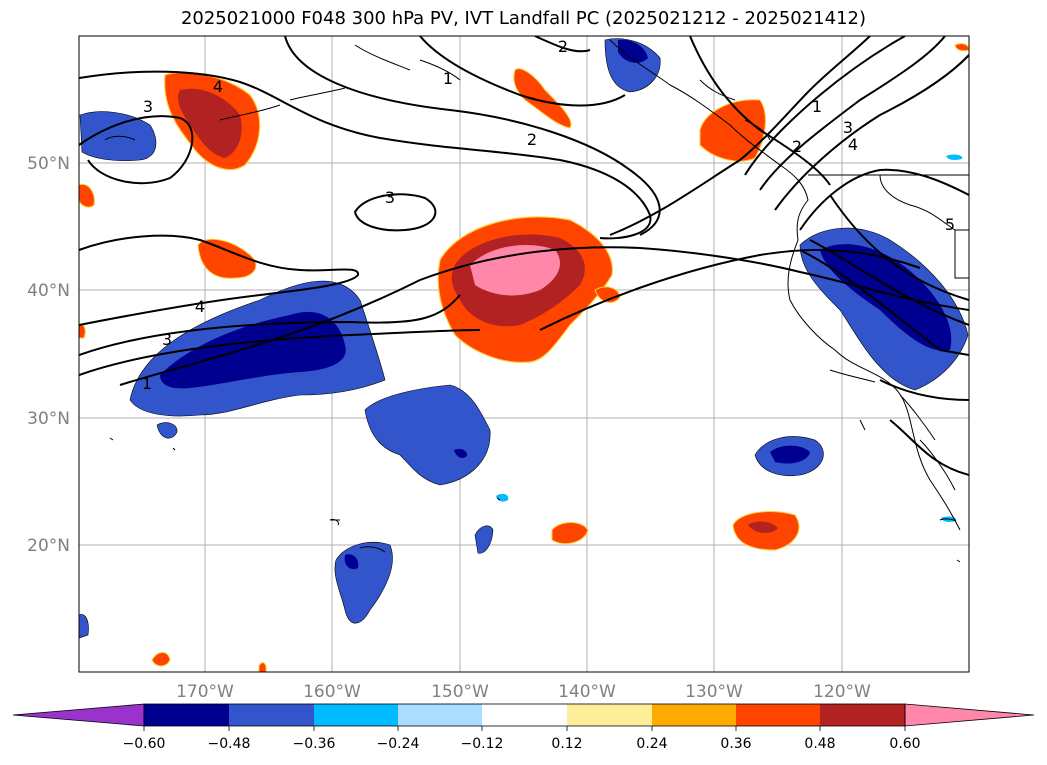 Image resolution: width=1047 pixels, height=765 pixels. Describe the element at coordinates (48, 291) in the screenshot. I see `lat-label-40n: 40°N` at that location.